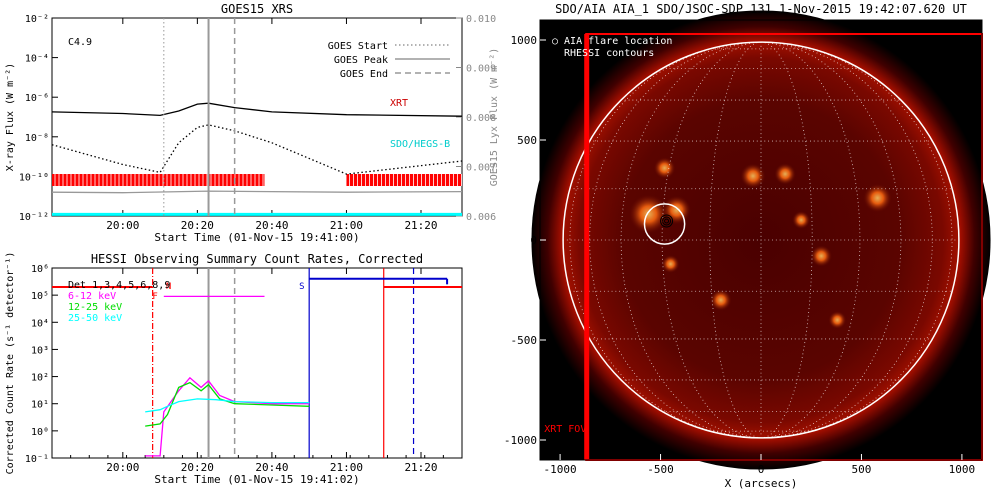  I want to click on legend-entry: Det 1,3,4,5,6,8,9, so click(119, 285).